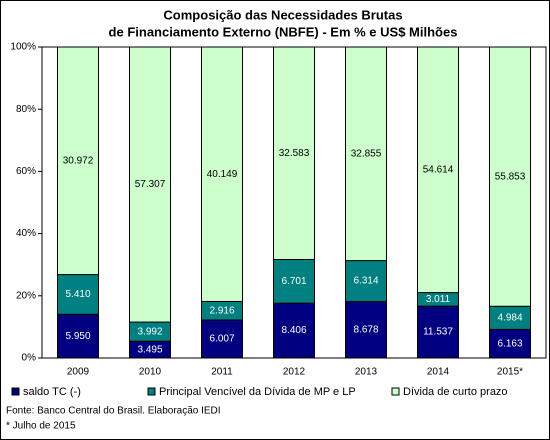 This screenshot has height=440, width=550. Describe the element at coordinates (455, 392) in the screenshot. I see `legend-label: Dívida de curto prazo` at that location.